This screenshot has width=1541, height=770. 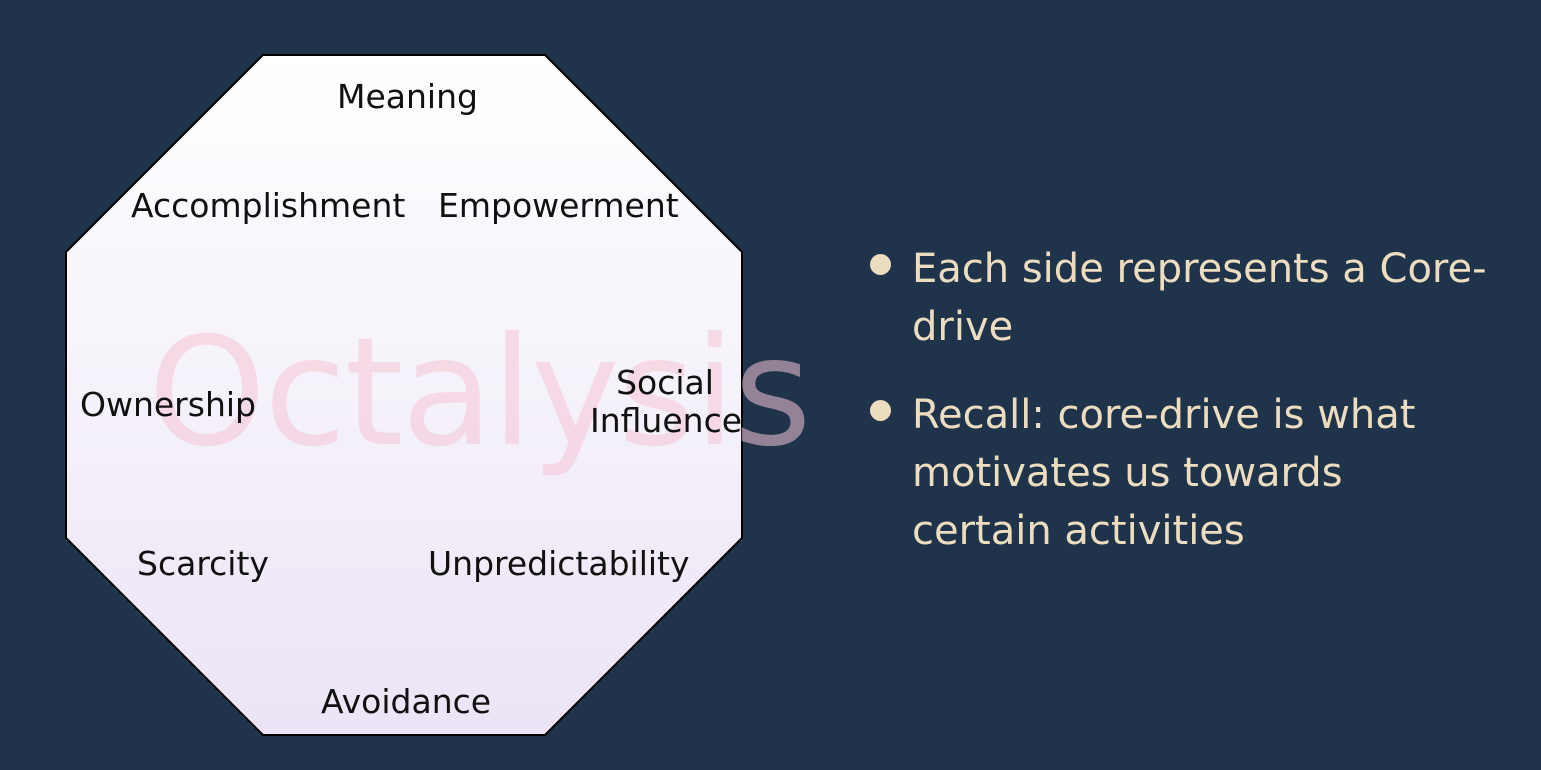 I want to click on drive-ownership: Ownership, so click(x=168, y=404).